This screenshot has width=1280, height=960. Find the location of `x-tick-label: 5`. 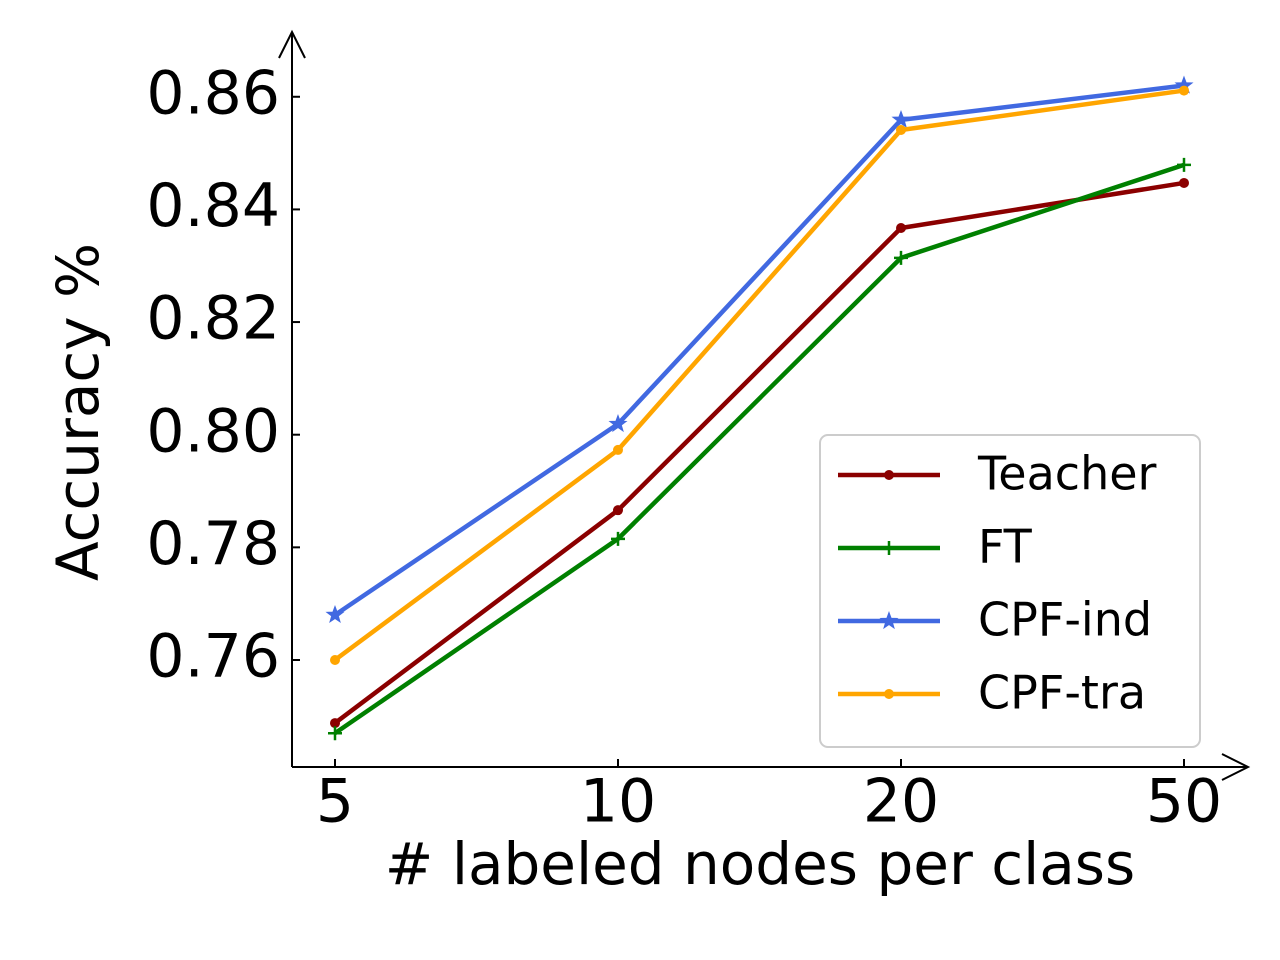

x-tick-label: 5 is located at coordinates (335, 802).